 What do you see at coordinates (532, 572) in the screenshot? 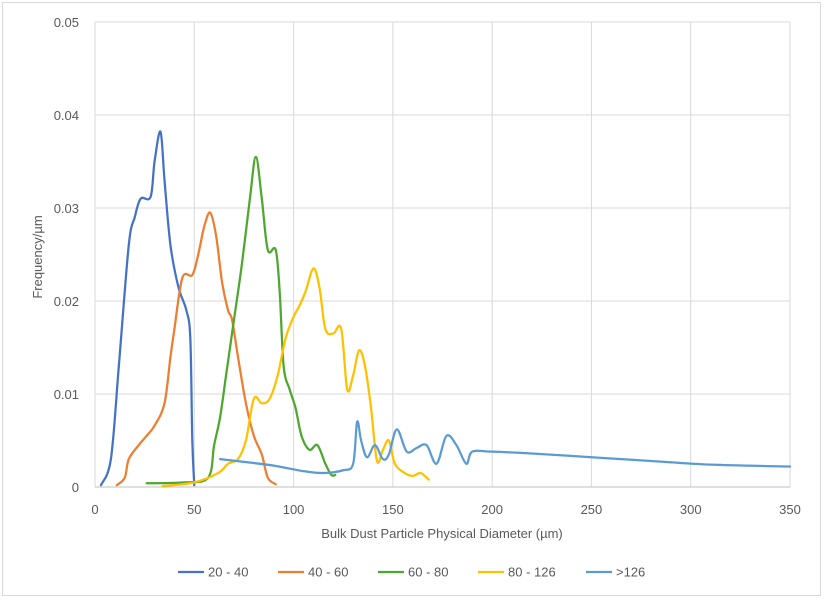
I see `legend-label: 80 - 126` at bounding box center [532, 572].